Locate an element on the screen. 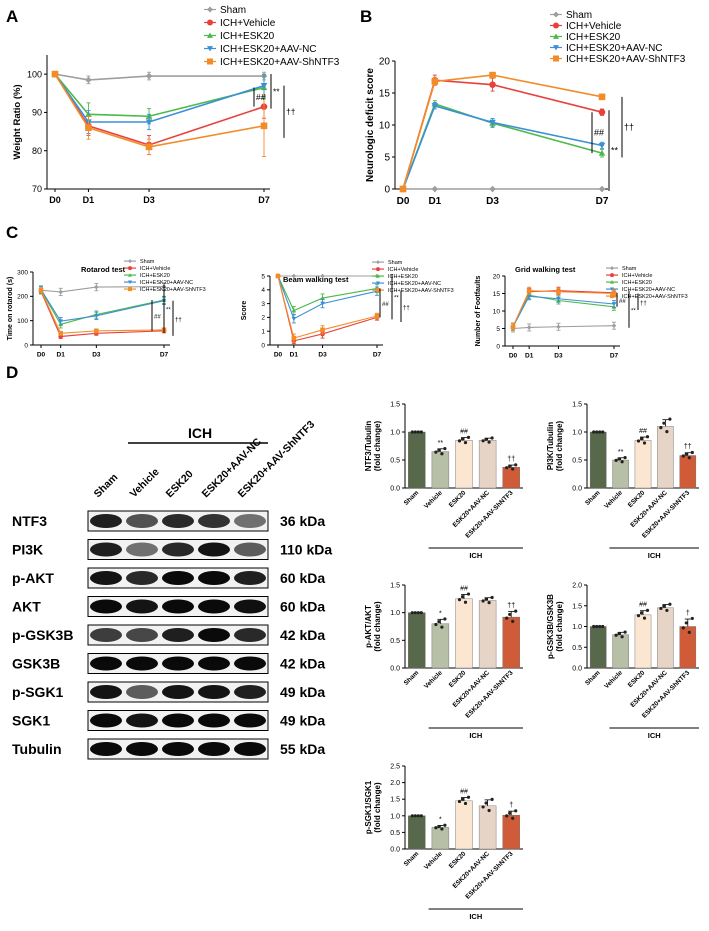 The image size is (709, 931). y-tick-label: 15 is located at coordinates (385, 94).